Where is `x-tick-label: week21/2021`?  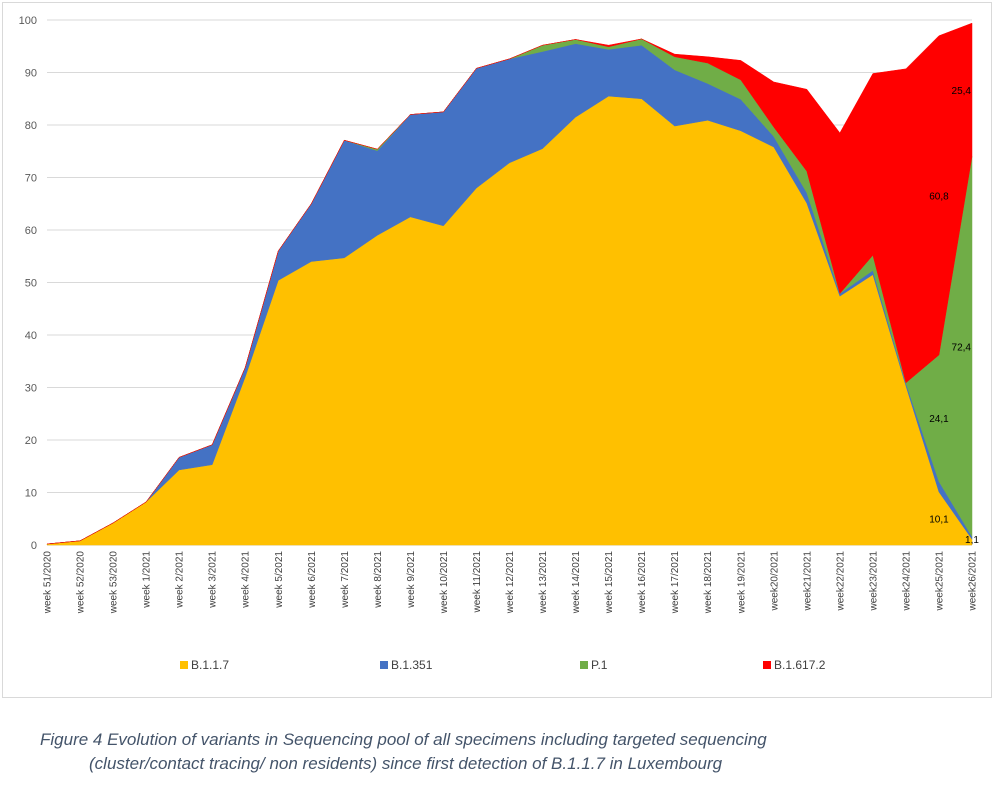 x-tick-label: week21/2021 is located at coordinates (807, 581).